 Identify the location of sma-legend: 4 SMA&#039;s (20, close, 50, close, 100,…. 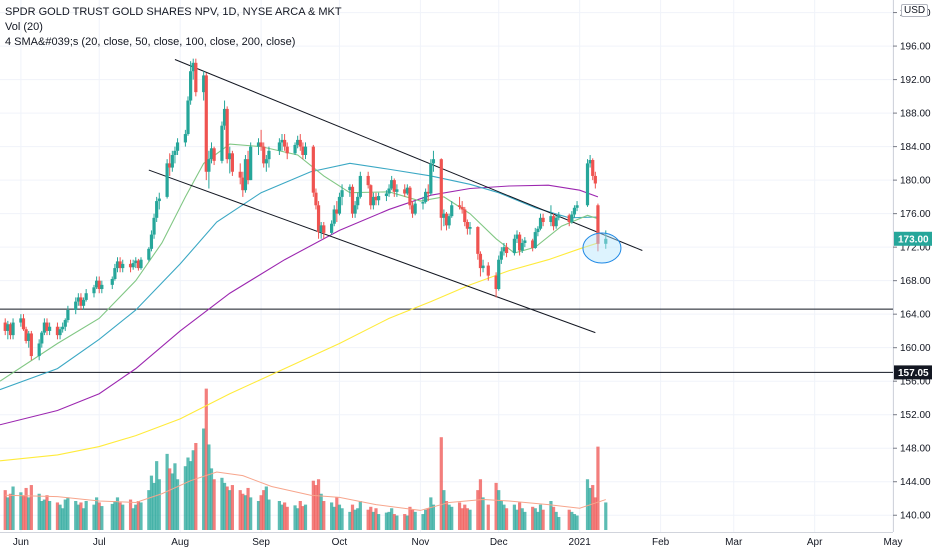
(150, 42).